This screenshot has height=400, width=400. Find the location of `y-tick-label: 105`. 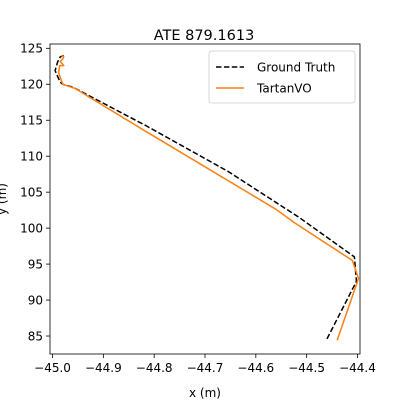

y-tick-label: 105 is located at coordinates (31, 192).